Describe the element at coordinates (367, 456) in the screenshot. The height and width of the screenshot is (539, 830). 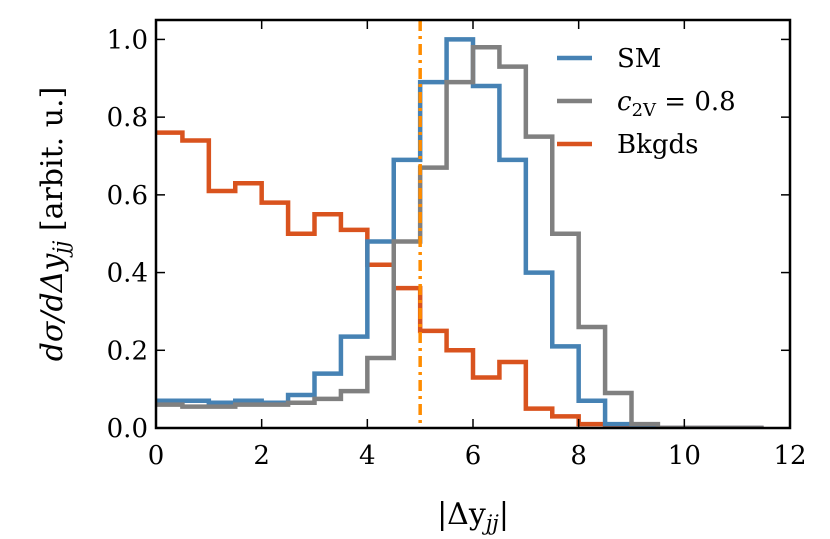
I see `x-tick-label: 4` at that location.